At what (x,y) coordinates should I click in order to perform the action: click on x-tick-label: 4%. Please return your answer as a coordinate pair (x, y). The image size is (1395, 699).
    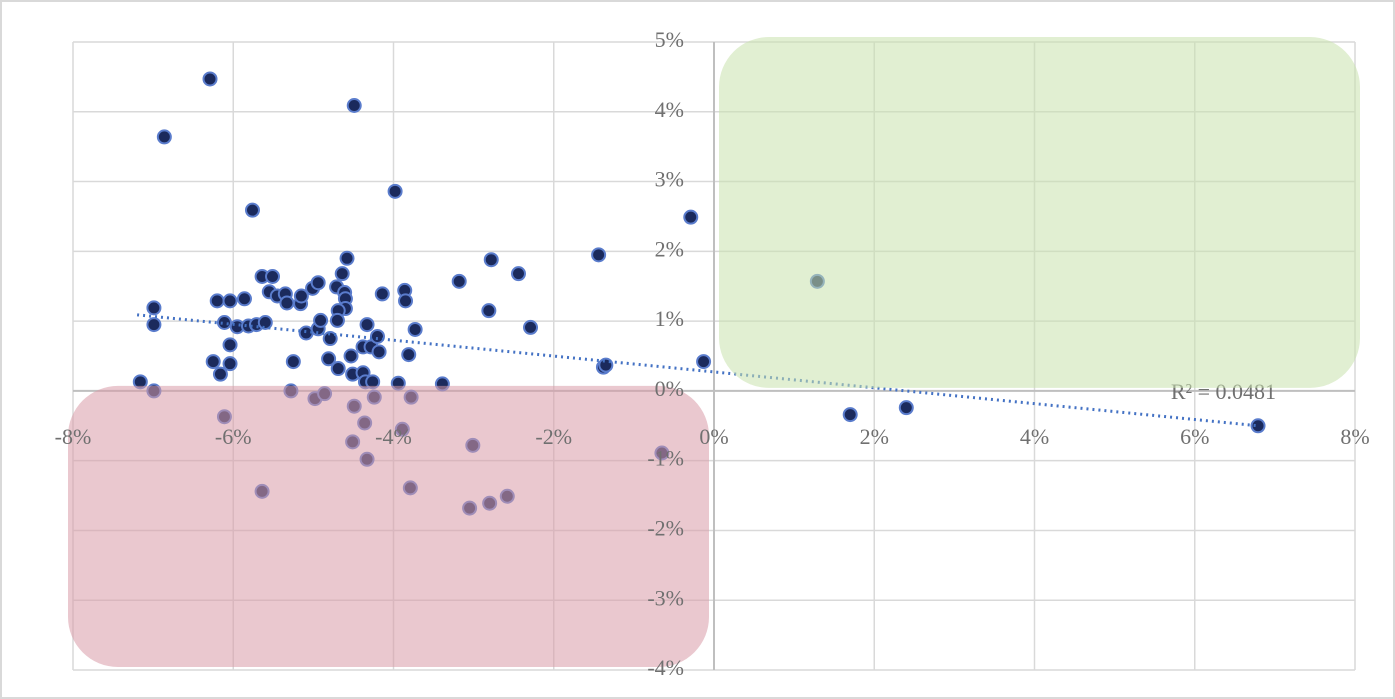
    Looking at the image, I should click on (1034, 436).